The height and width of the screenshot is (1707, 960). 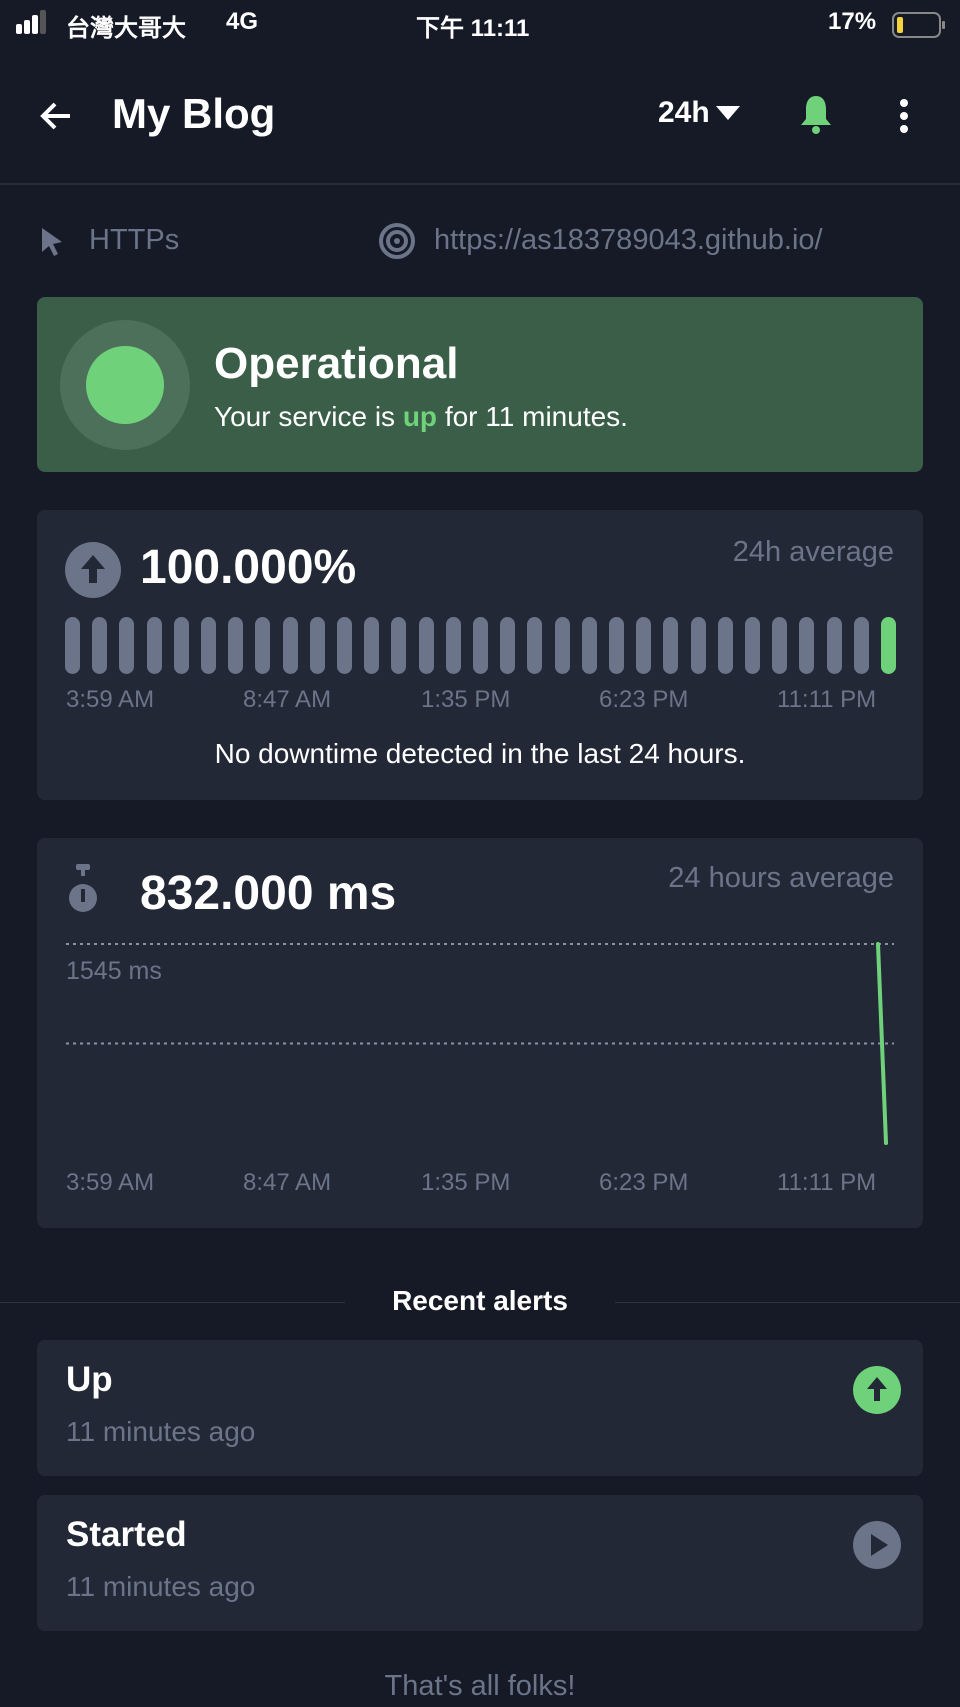 What do you see at coordinates (919, 27) in the screenshot?
I see `battery-icon` at bounding box center [919, 27].